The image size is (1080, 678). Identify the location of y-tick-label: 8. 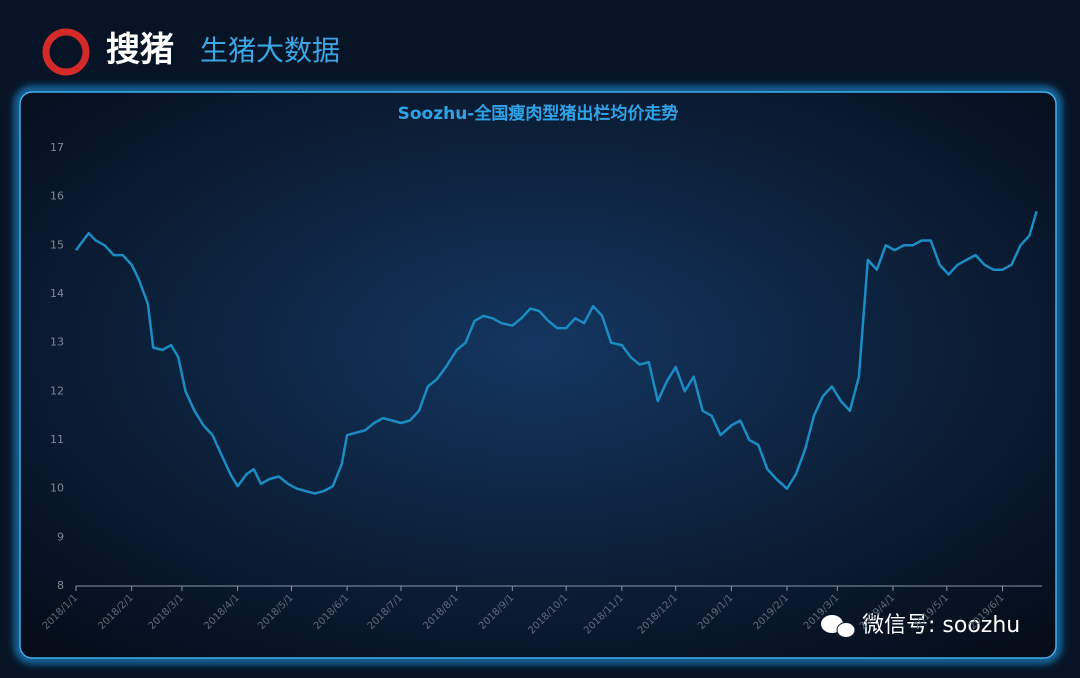
(60, 585).